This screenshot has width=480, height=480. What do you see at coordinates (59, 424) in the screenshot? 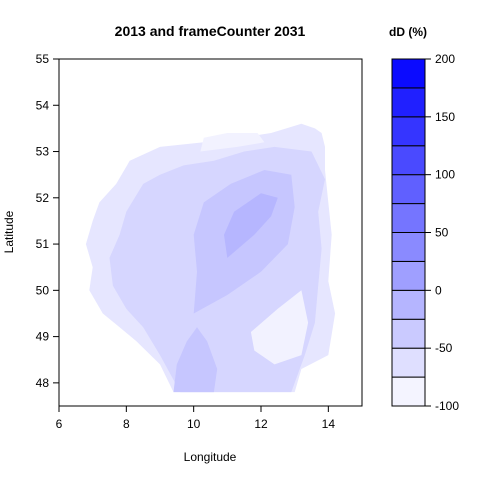
I see `x-tick-label: 6` at bounding box center [59, 424].